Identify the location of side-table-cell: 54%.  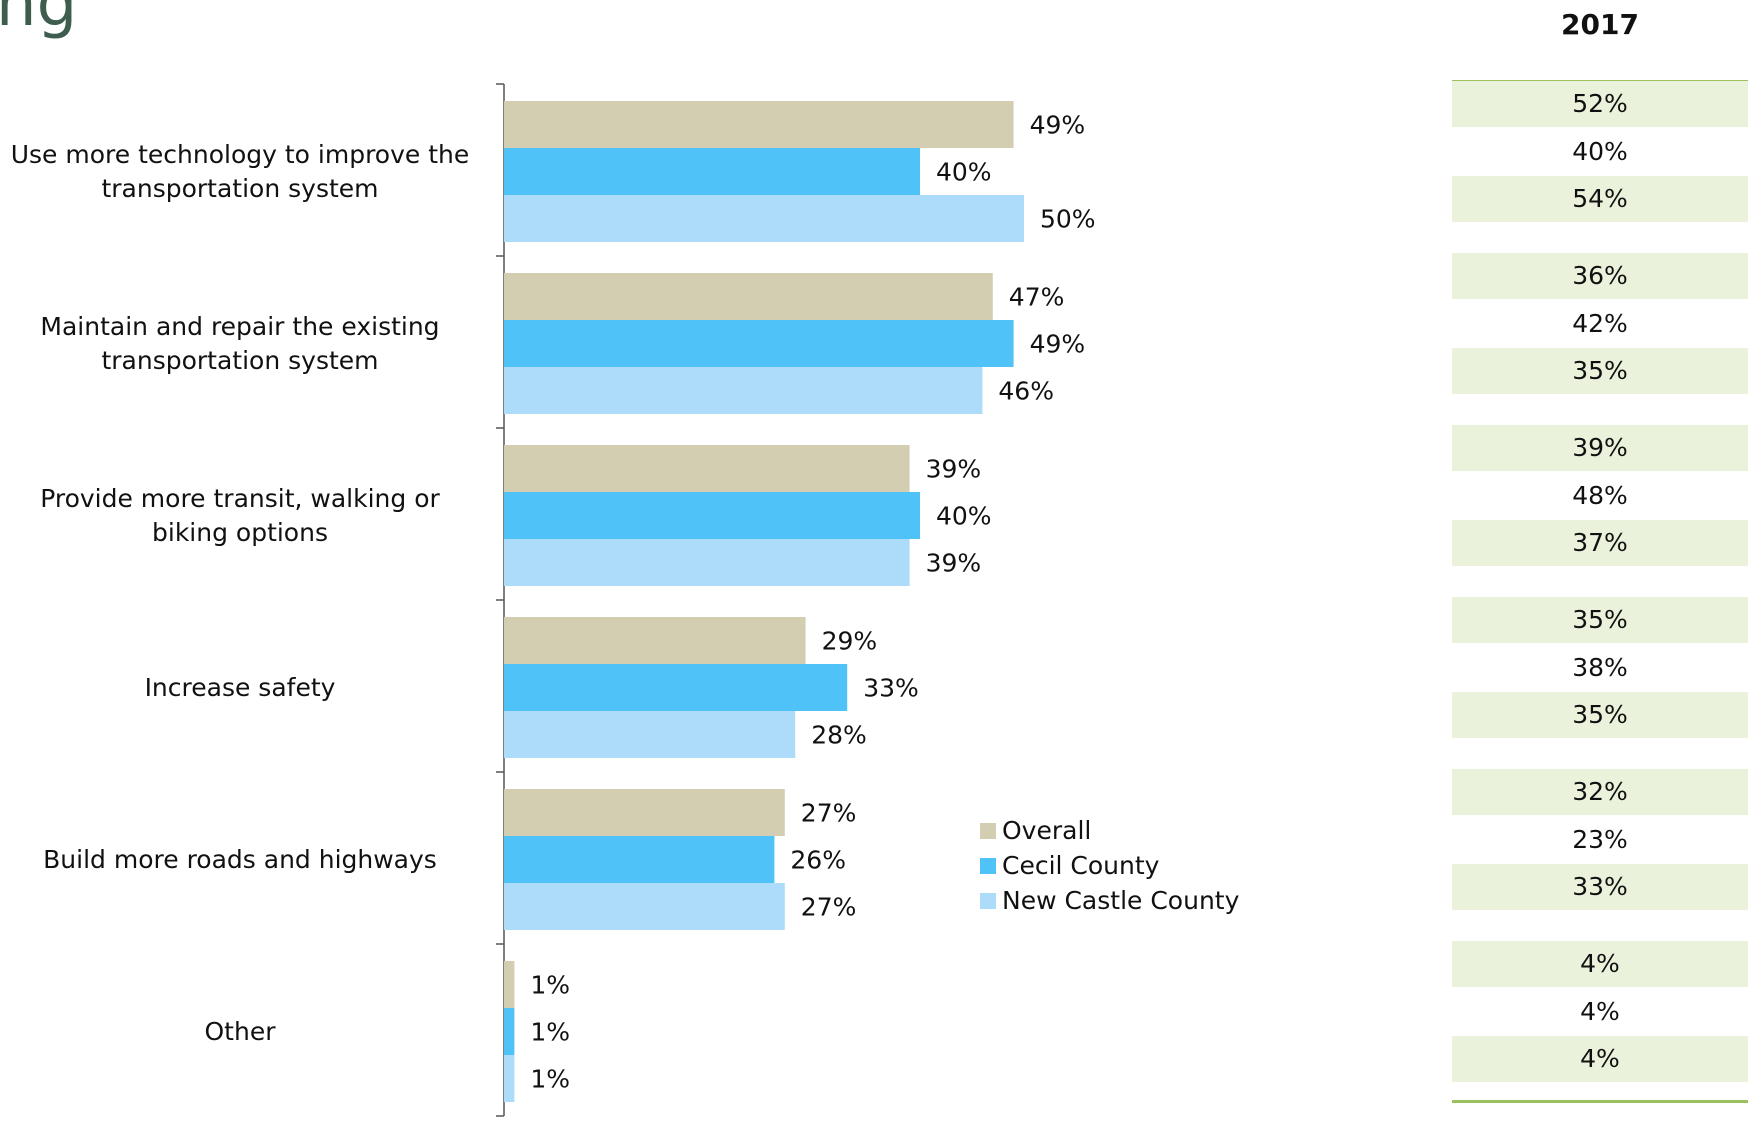
(1600, 199).